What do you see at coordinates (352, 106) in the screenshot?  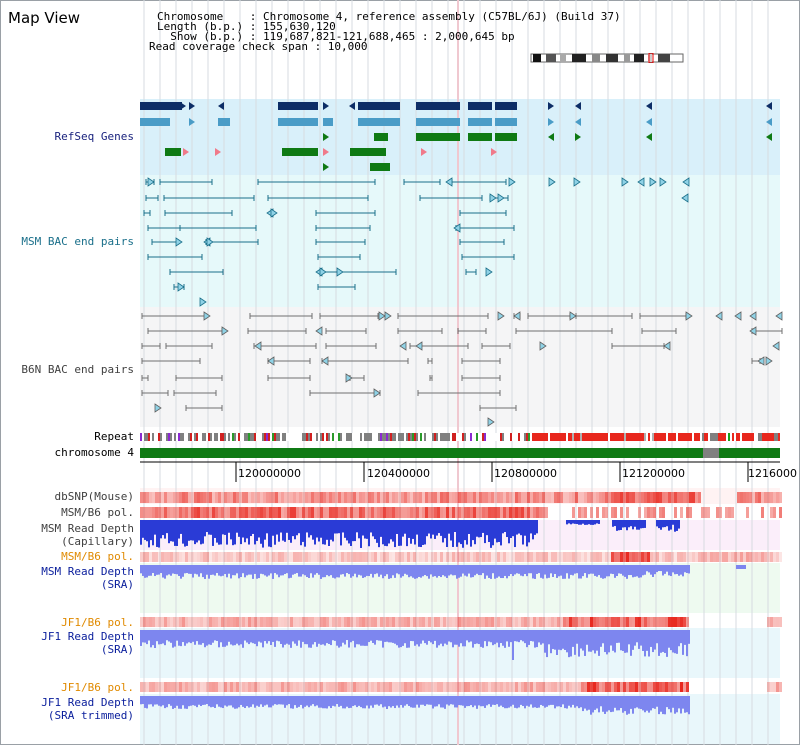 I see `gene-arrow` at bounding box center [352, 106].